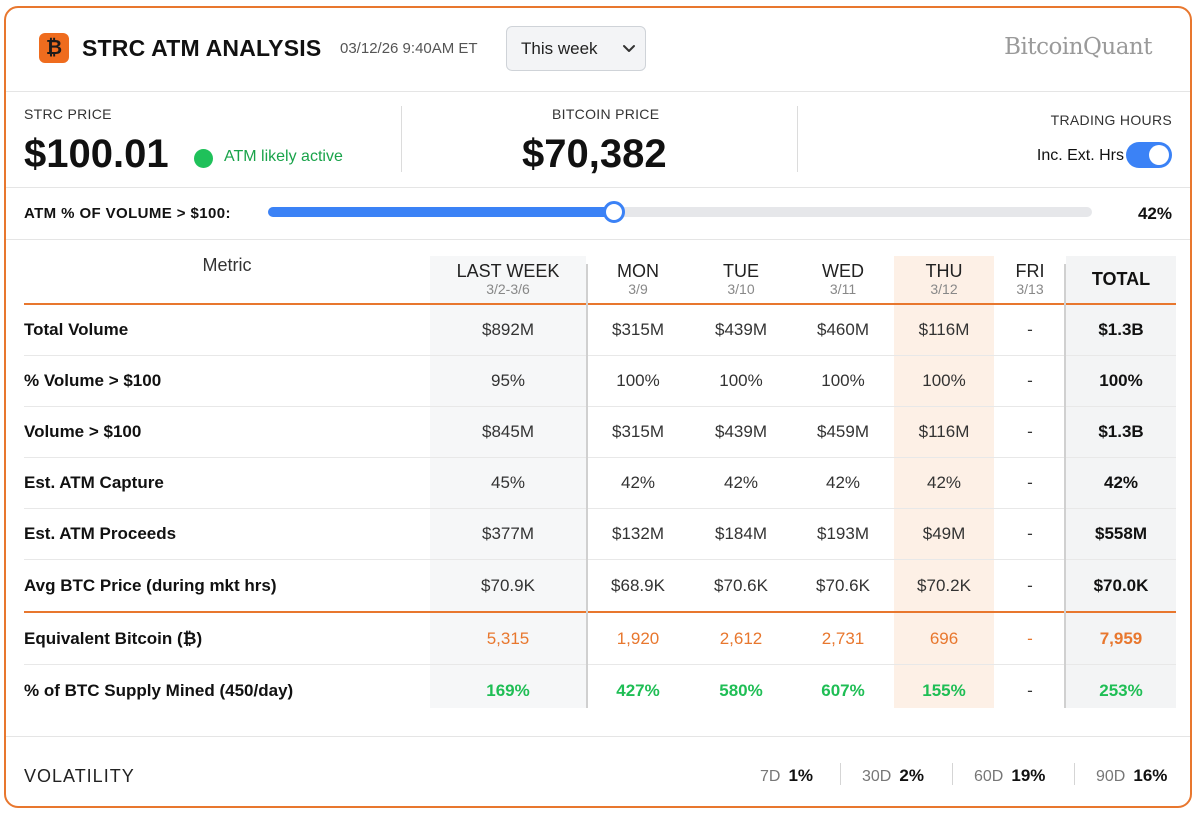  Describe the element at coordinates (96, 154) in the screenshot. I see `strc-price-value: $100.01` at that location.